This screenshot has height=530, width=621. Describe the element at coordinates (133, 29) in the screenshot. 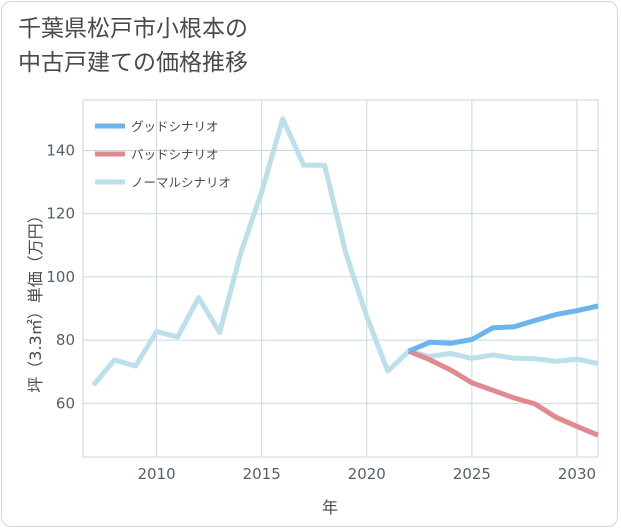

I see `chart-title-line-1: 千葉県松戸市小根本の` at that location.